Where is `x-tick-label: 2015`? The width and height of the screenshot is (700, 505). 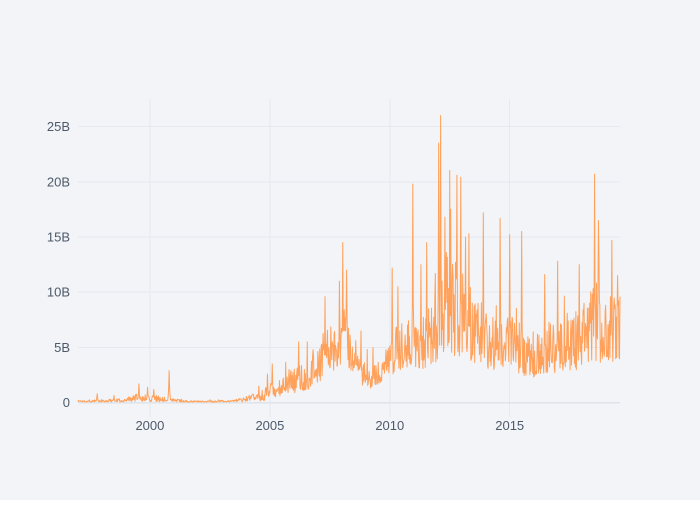 x-tick-label: 2015 is located at coordinates (509, 425).